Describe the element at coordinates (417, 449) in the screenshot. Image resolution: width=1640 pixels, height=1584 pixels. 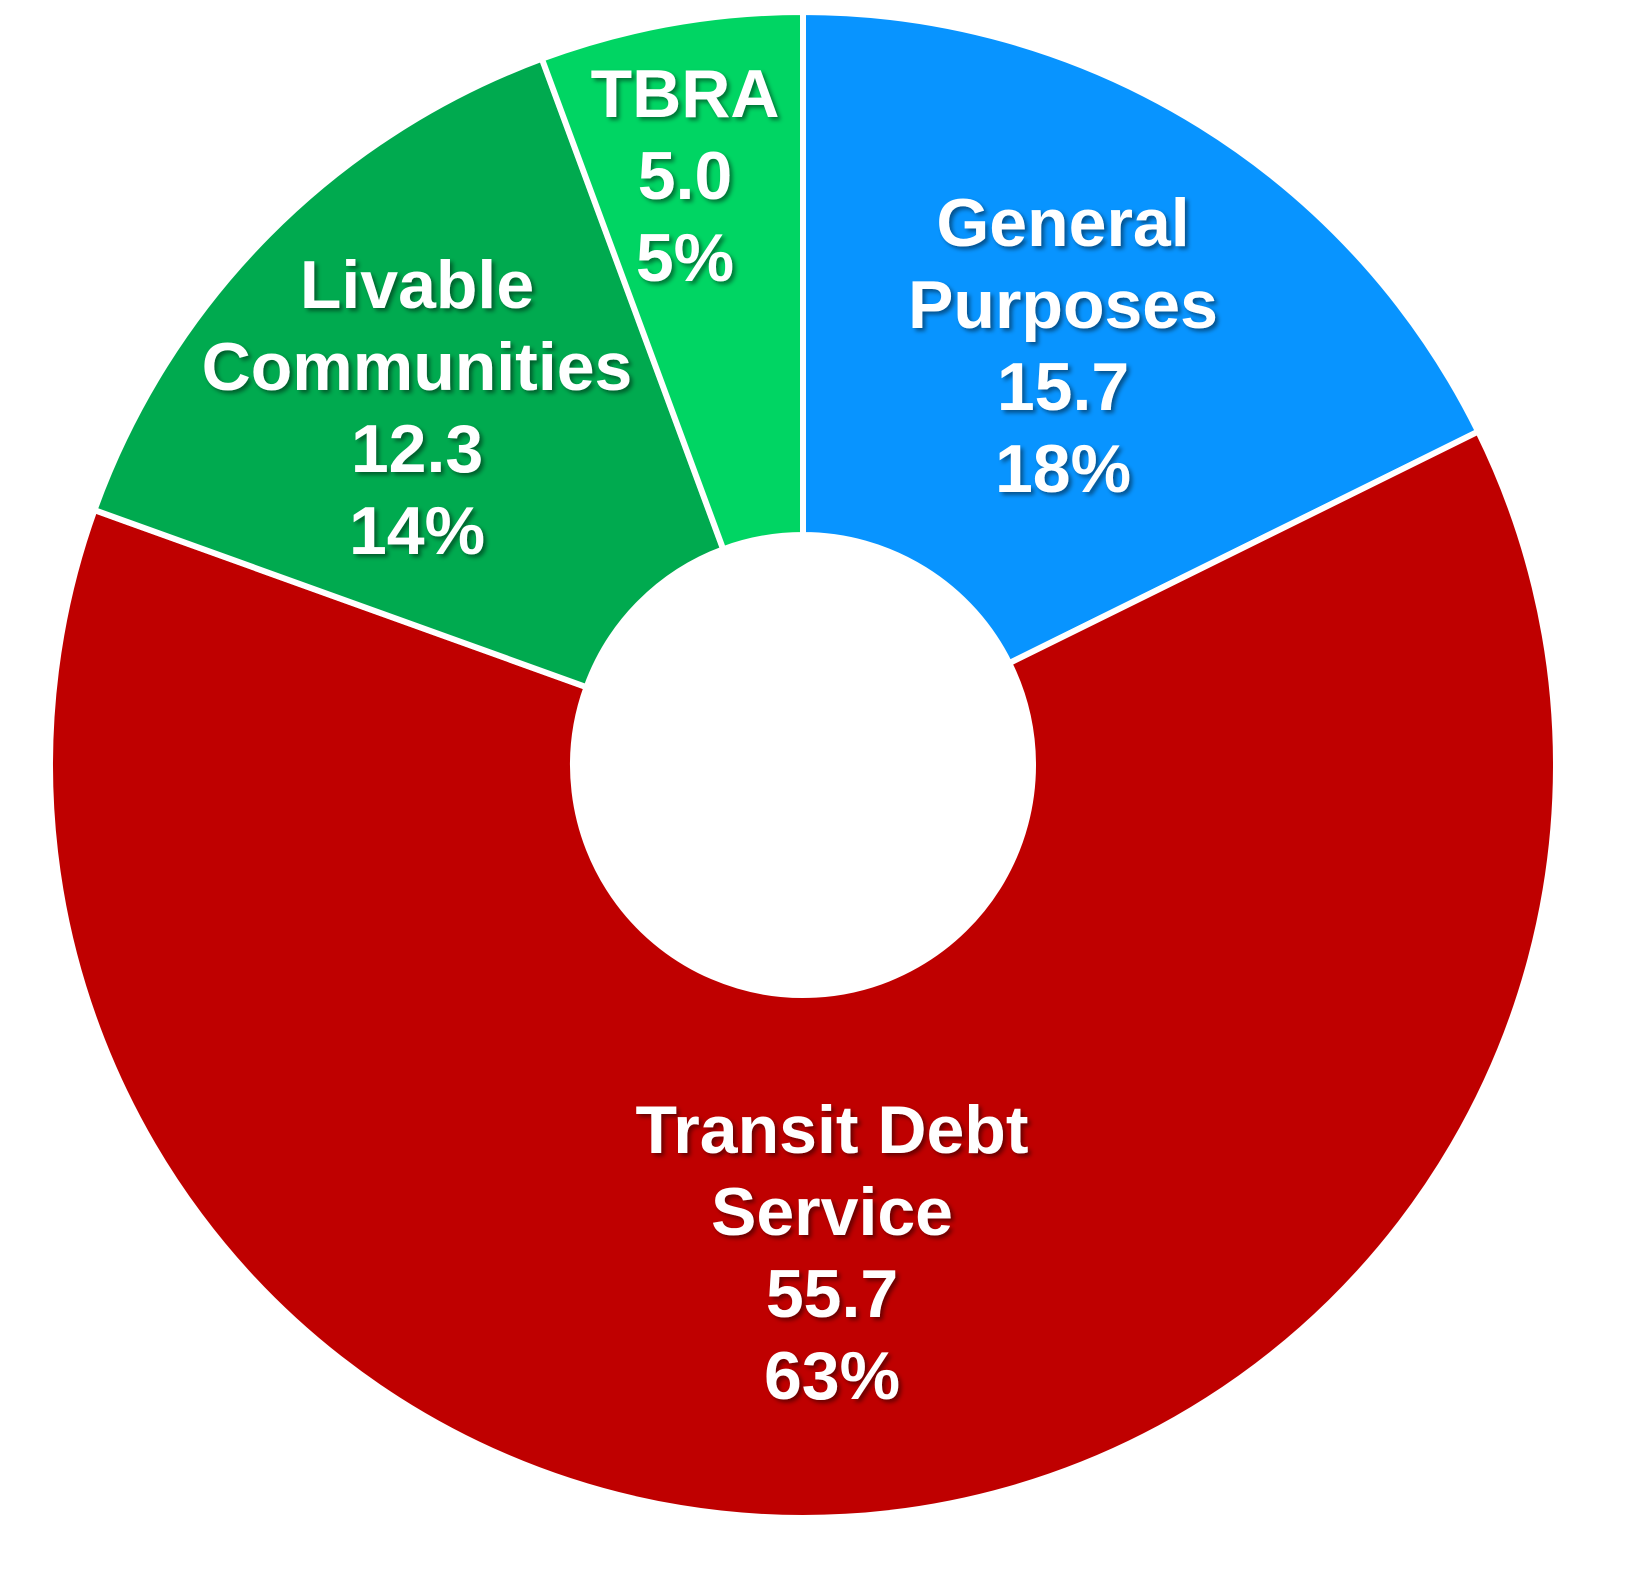
I see `value-label: 12.3` at that location.